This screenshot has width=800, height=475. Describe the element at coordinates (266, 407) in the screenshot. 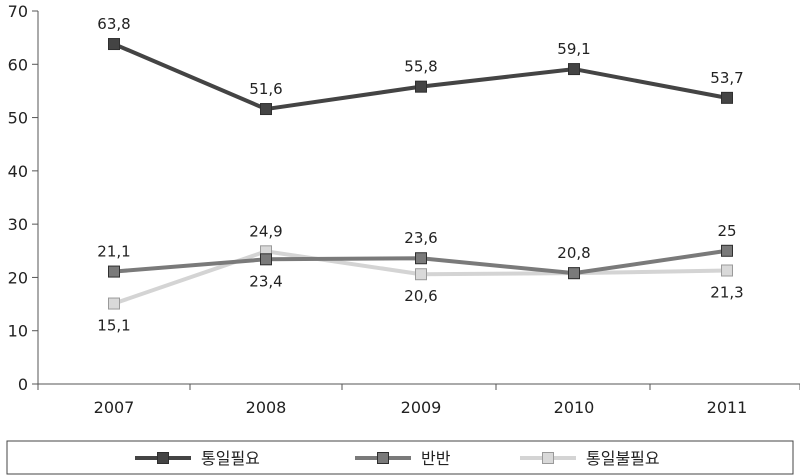

I see `x-tick-label: 2008` at that location.